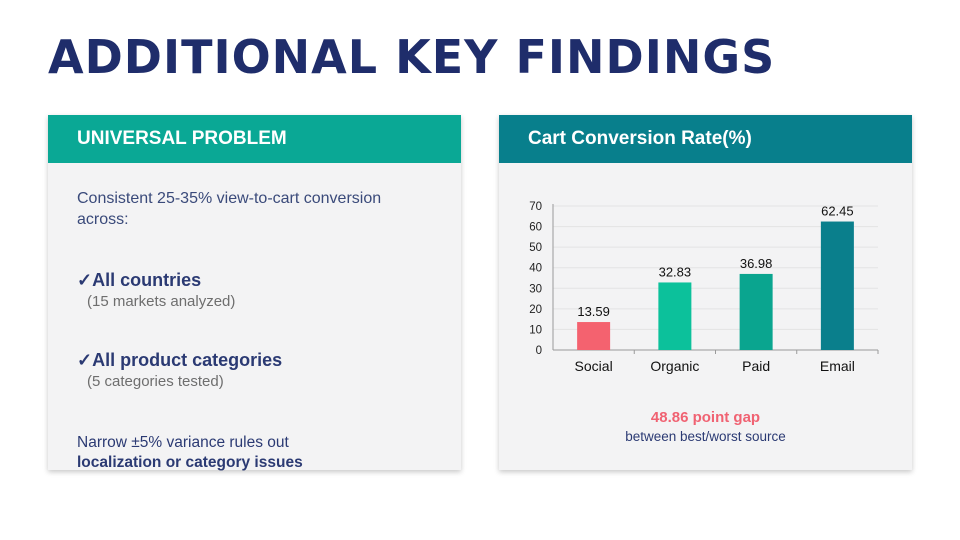  I want to click on y-tick-label: 30, so click(535, 289).